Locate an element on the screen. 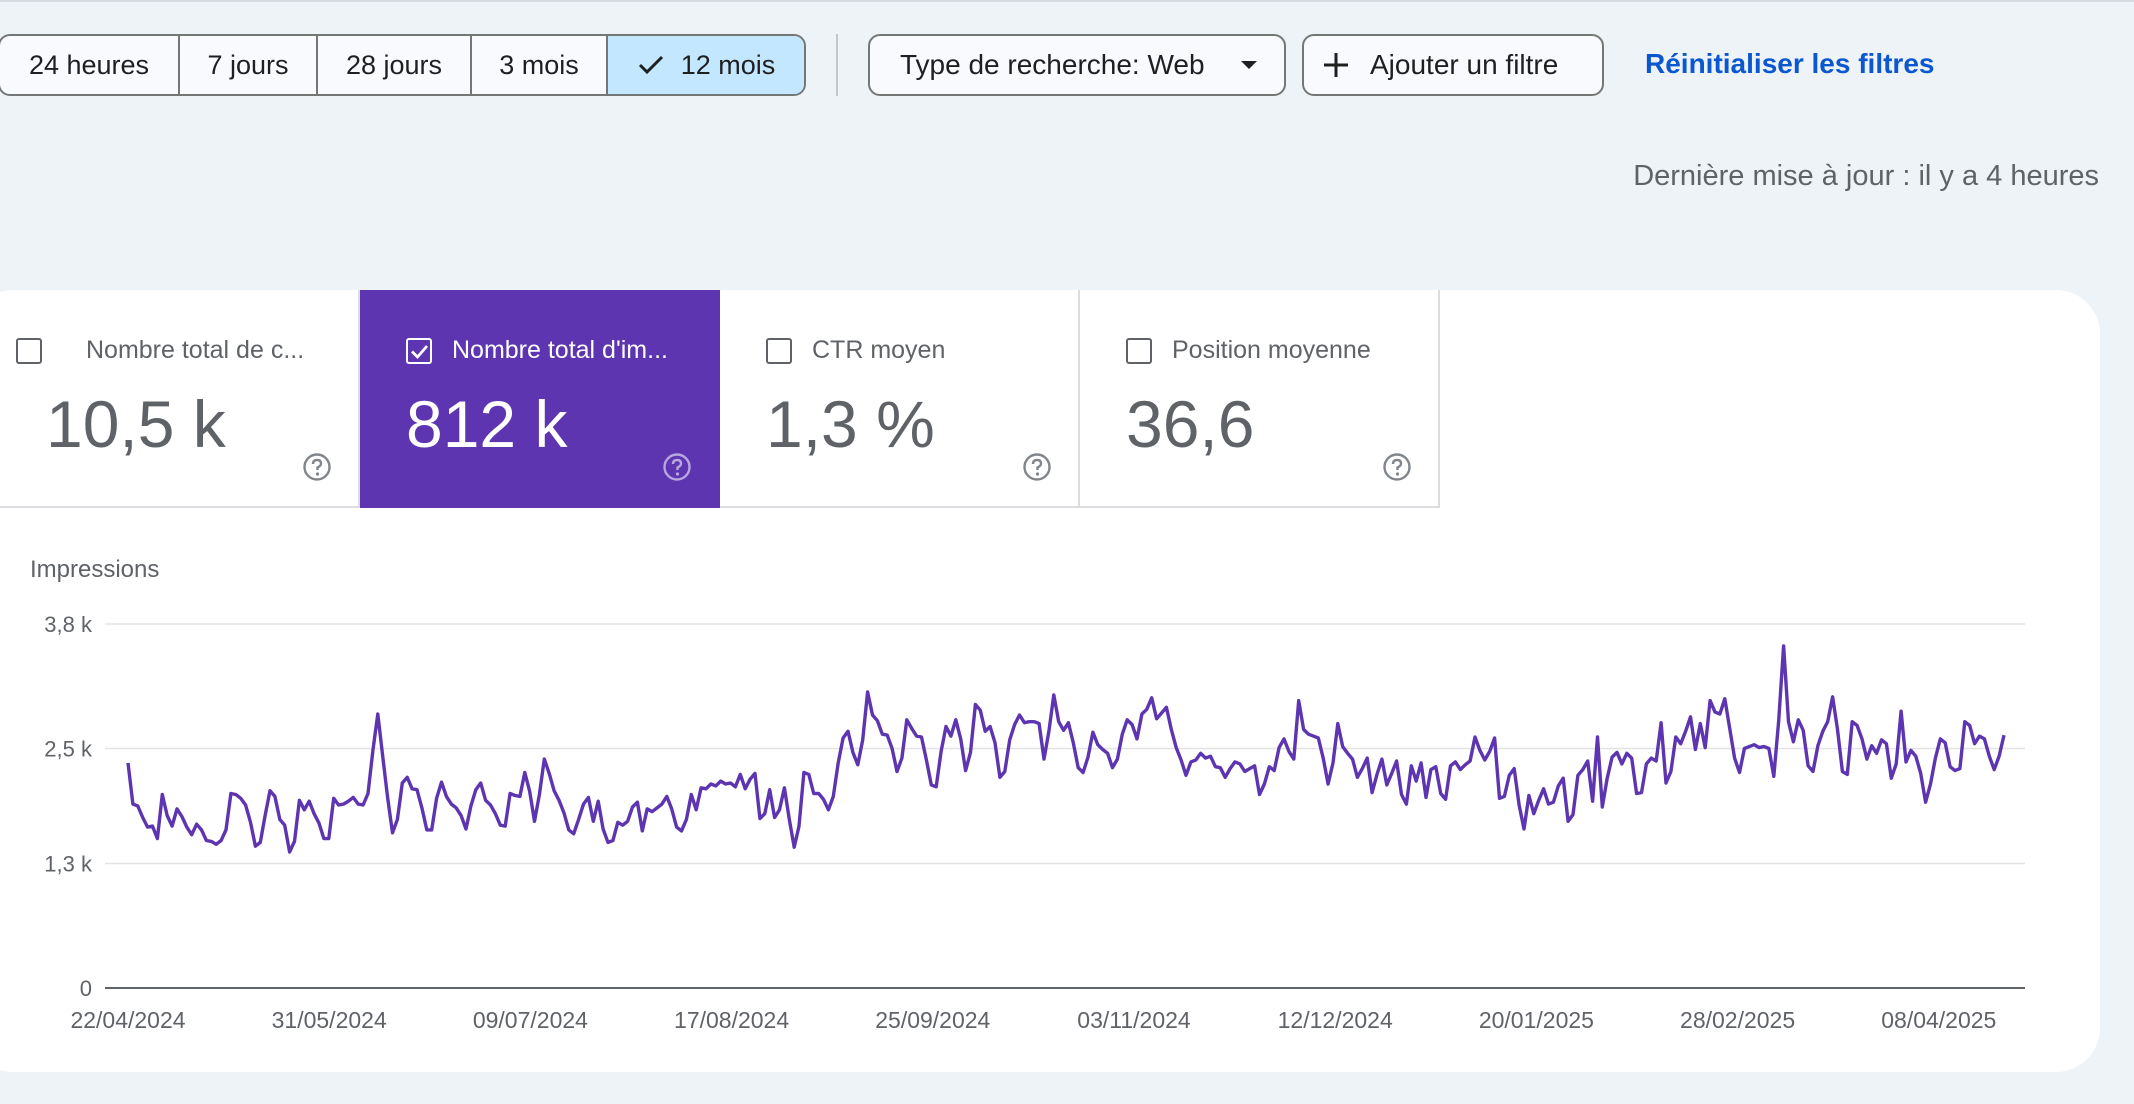 This screenshot has height=1104, width=2134. metric-value: 812 k is located at coordinates (487, 424).